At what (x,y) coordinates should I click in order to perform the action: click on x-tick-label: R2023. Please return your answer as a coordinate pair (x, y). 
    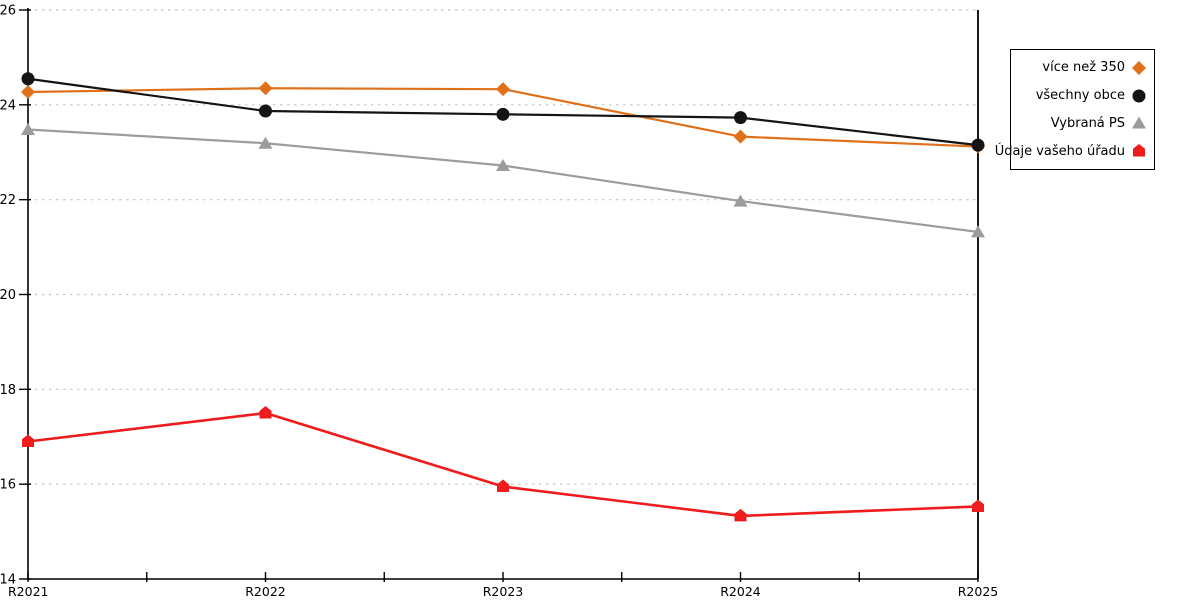
    Looking at the image, I should click on (503, 591).